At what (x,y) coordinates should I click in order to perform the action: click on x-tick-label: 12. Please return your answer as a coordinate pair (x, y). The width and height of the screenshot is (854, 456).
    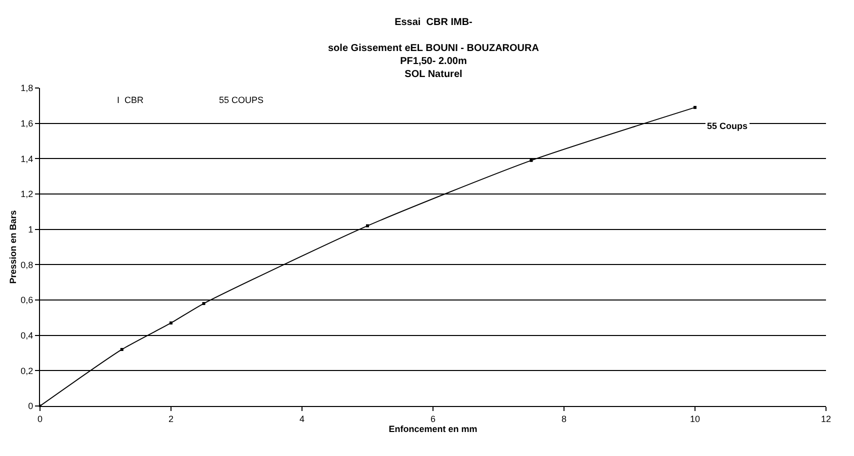
    Looking at the image, I should click on (826, 419).